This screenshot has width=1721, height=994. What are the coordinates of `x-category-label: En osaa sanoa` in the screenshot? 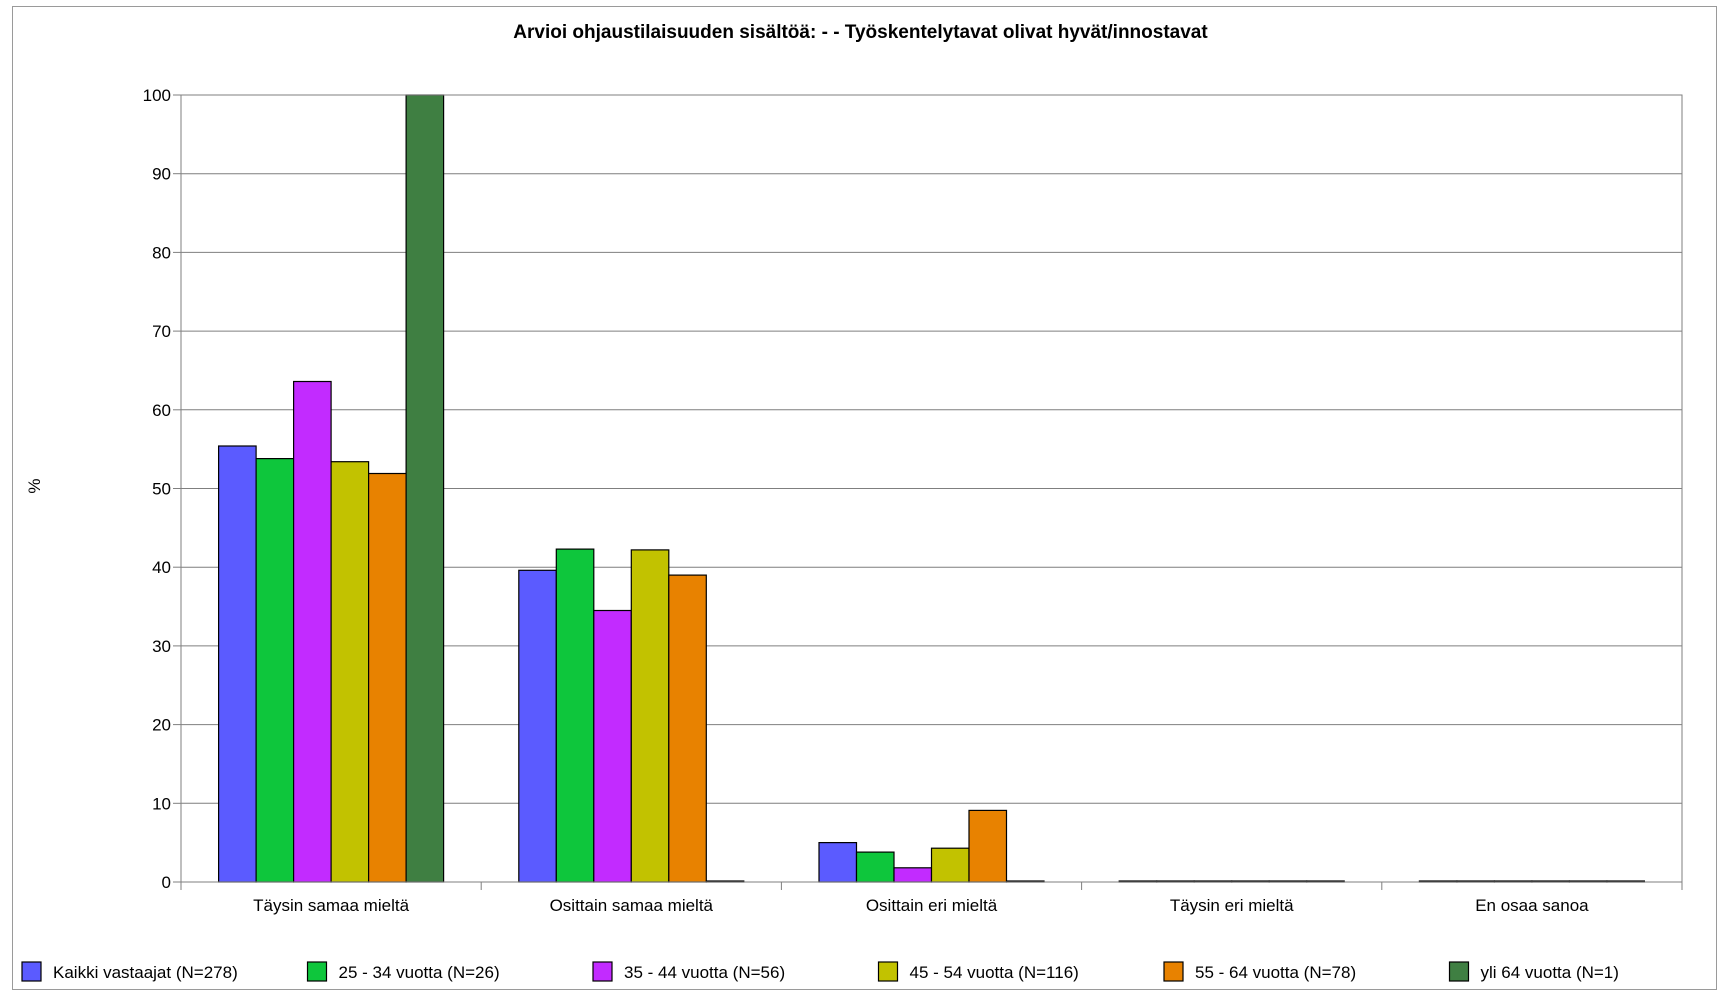 It's located at (1532, 905).